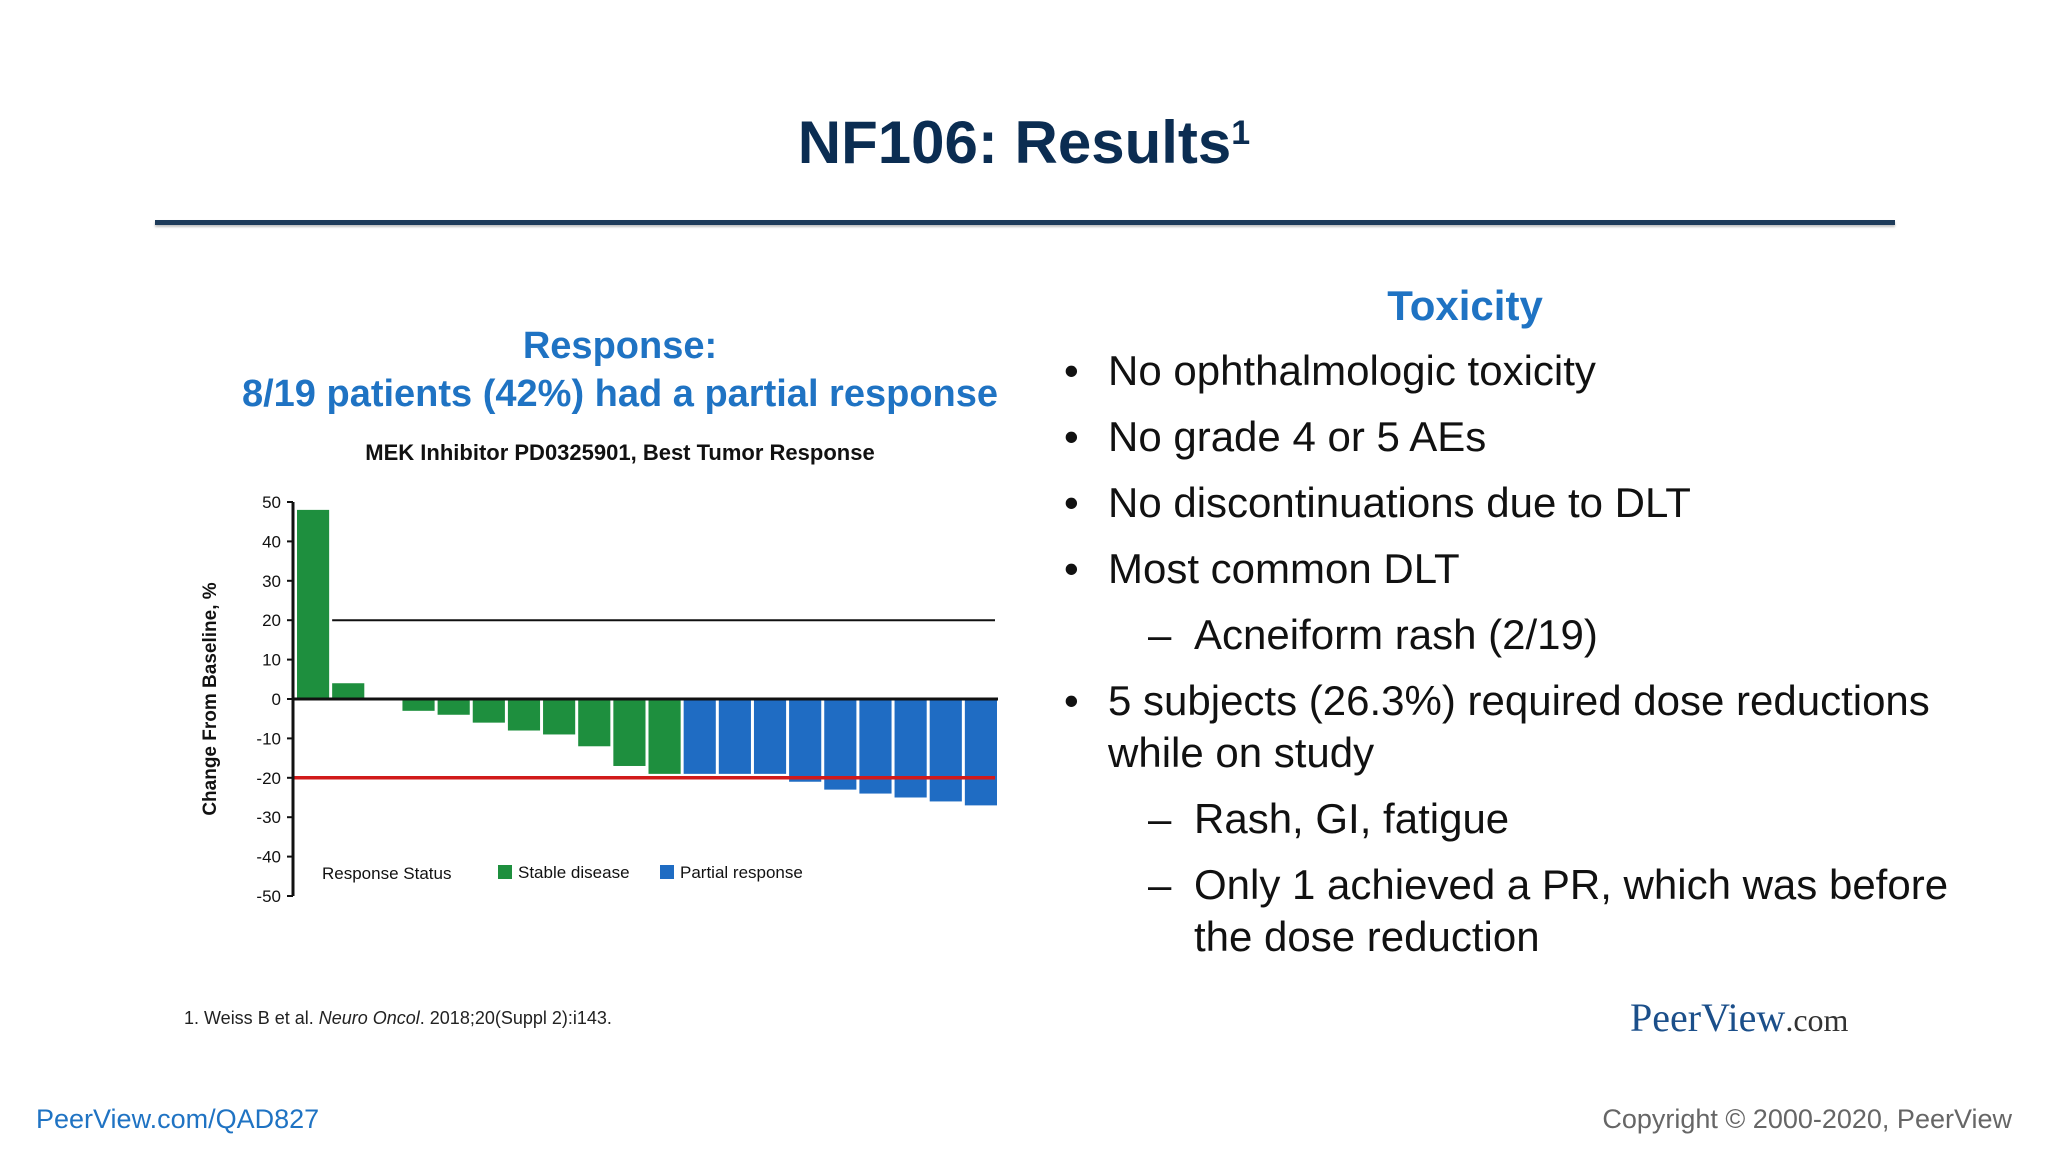  What do you see at coordinates (1297, 436) in the screenshot?
I see `bullet-text: No grade 4 or 5 AEs` at bounding box center [1297, 436].